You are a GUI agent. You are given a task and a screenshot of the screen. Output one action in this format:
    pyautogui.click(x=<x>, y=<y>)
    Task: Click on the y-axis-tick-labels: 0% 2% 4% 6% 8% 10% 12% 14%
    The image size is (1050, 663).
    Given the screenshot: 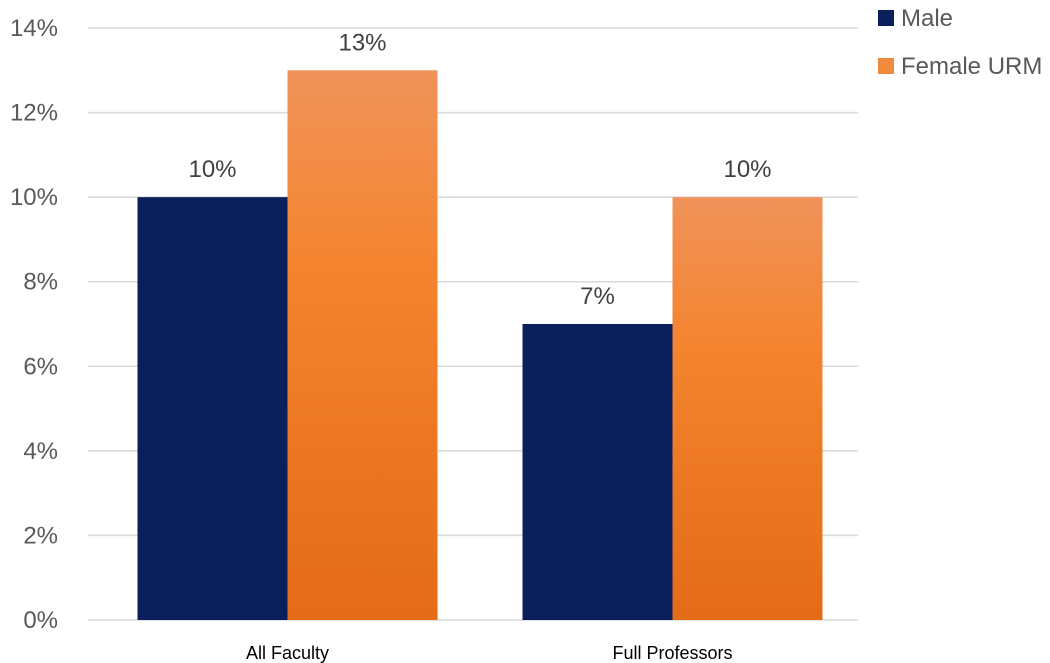 What is the action you would take?
    pyautogui.click(x=34, y=324)
    